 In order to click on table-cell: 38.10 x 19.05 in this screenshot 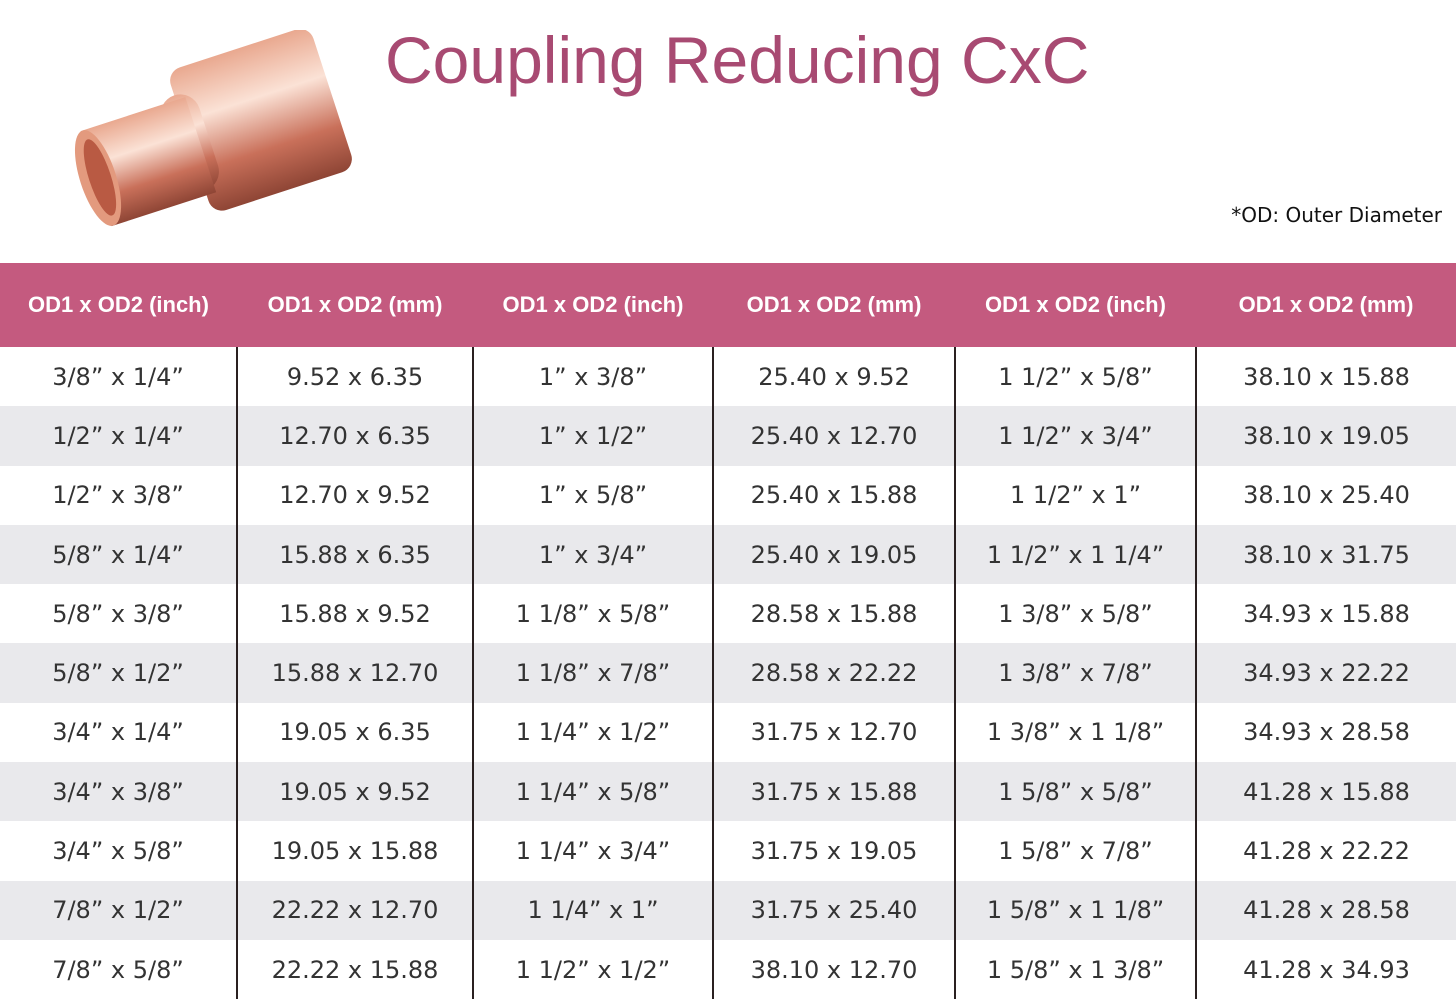, I will do `click(1325, 436)`.